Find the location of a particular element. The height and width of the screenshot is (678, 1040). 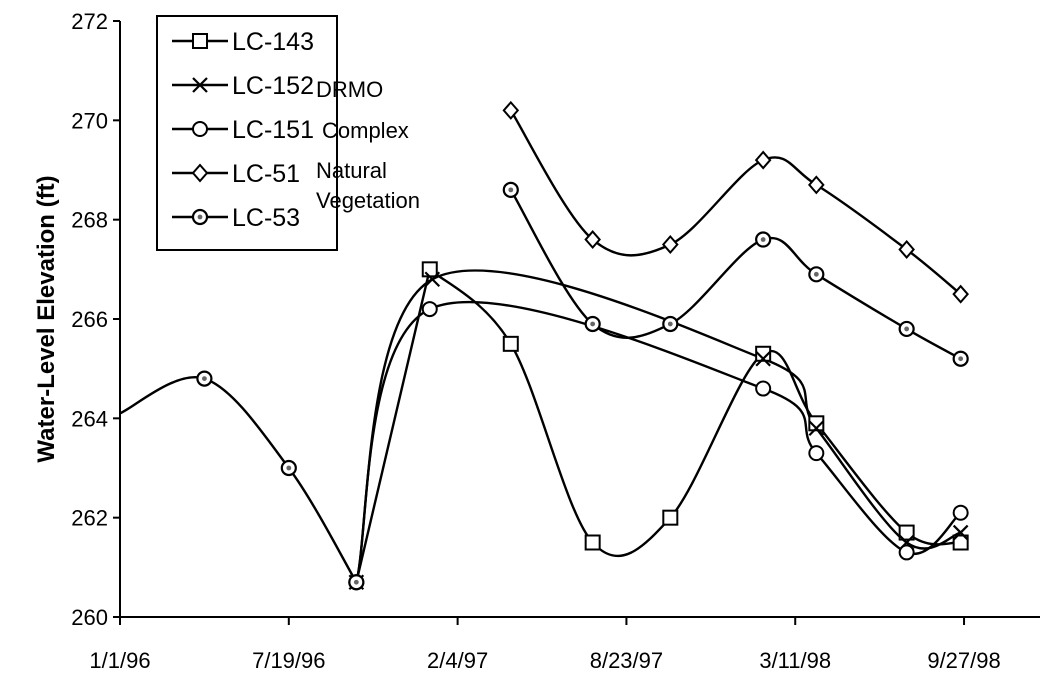

x-tick-label: 7/19/96 is located at coordinates (288, 660).